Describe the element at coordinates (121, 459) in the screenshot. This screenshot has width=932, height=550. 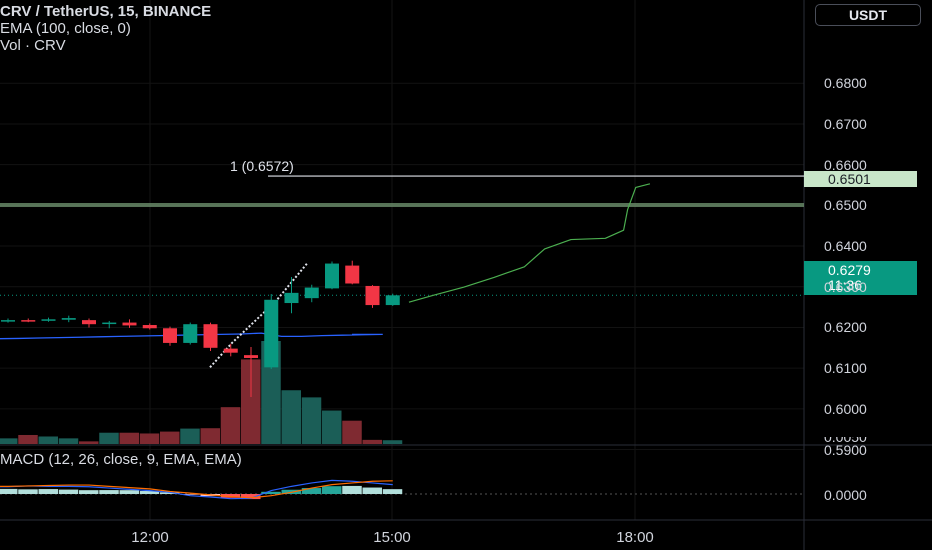
I see `macd-legend: MACD (12, 26, close, 9, EMA, EMA)` at that location.